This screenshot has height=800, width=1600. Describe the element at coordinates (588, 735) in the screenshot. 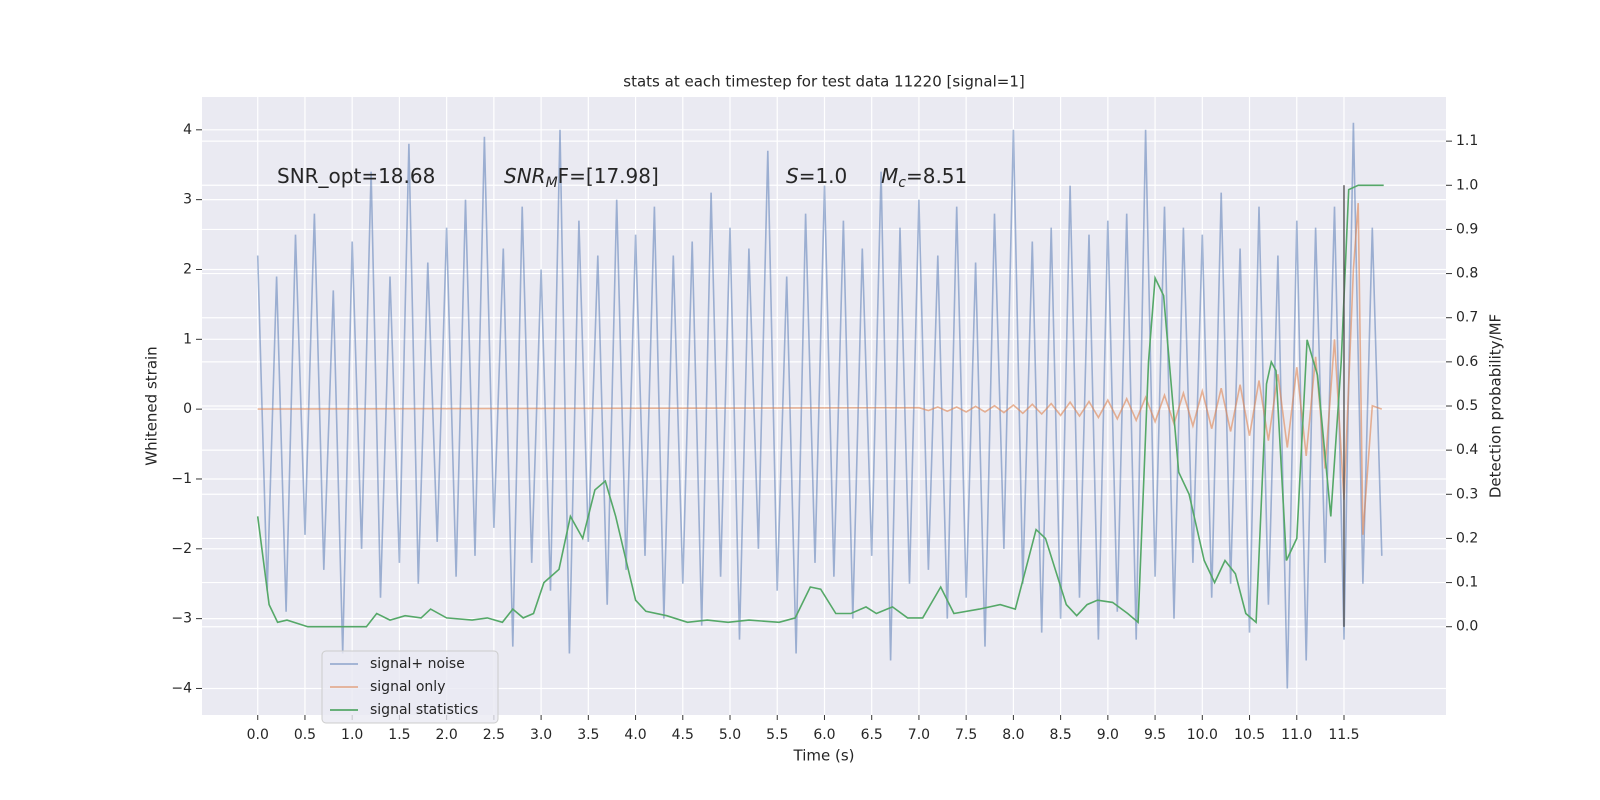

I see `x-tick-label: 3.5` at that location.